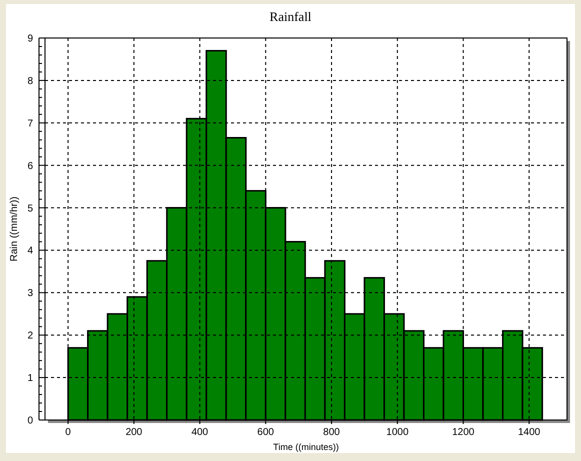 This screenshot has height=461, width=581. I want to click on x-tick-label: 1400, so click(529, 432).